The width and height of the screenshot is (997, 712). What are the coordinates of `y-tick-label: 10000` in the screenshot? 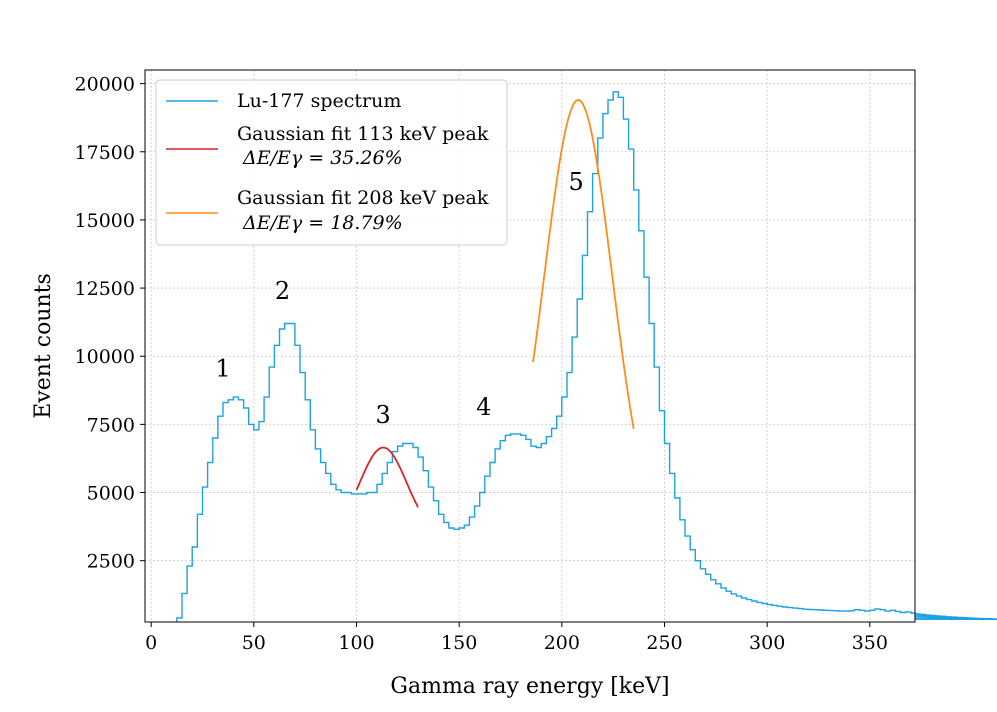 It's located at (105, 357).